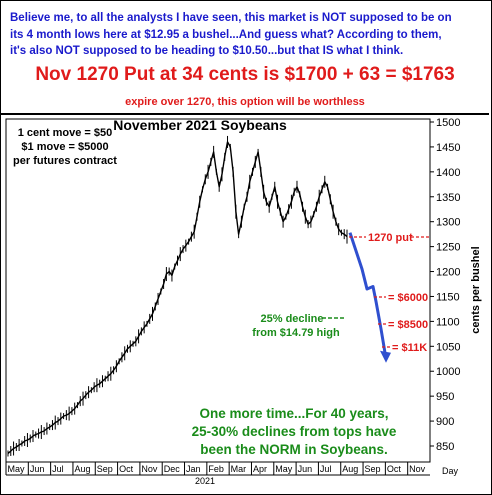 The height and width of the screenshot is (495, 492). I want to click on projection-arrow, so click(369, 297).